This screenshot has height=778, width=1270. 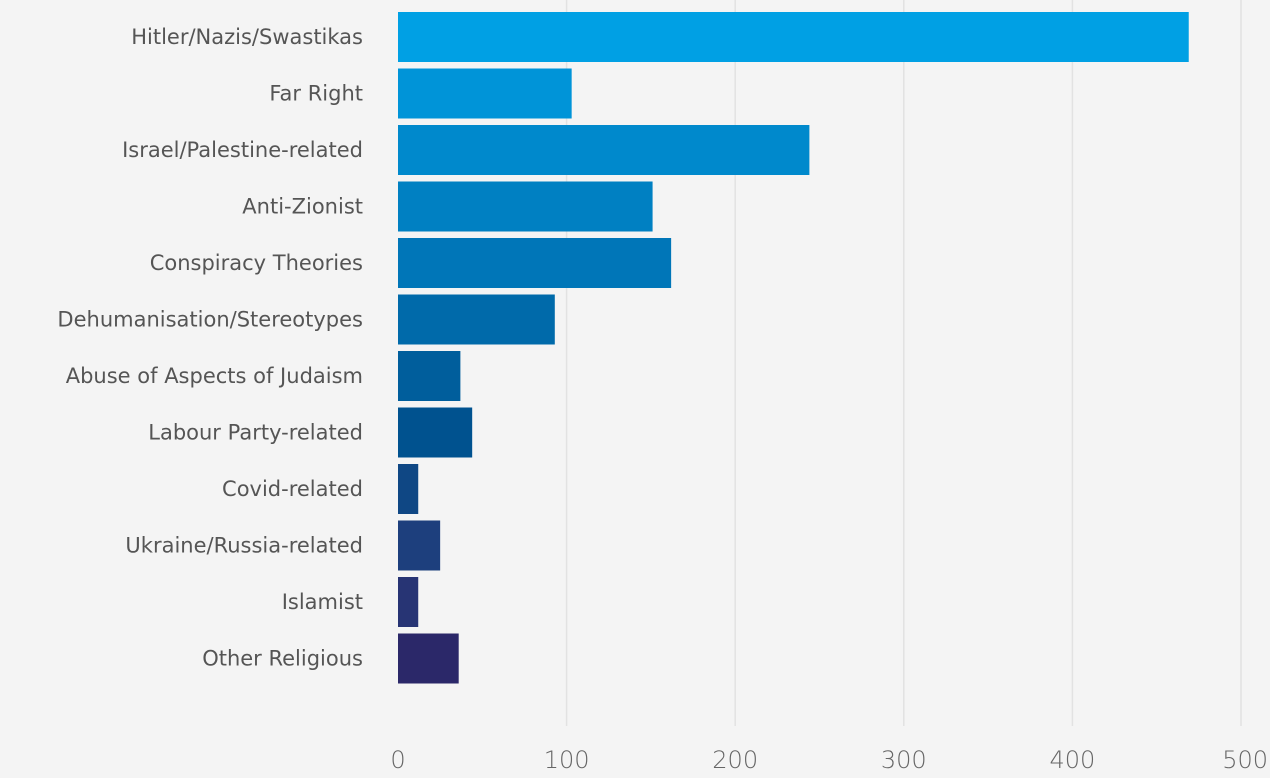 I want to click on category-label-8: Covid-related, so click(x=292, y=489).